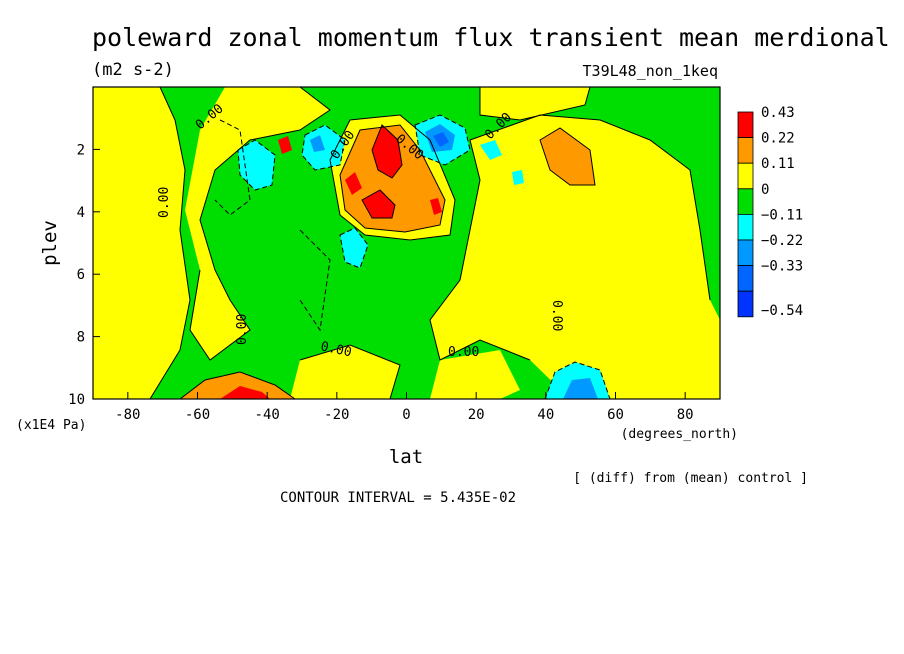 The image size is (904, 654). Describe the element at coordinates (406, 457) in the screenshot. I see `x-axis-label: lat` at that location.